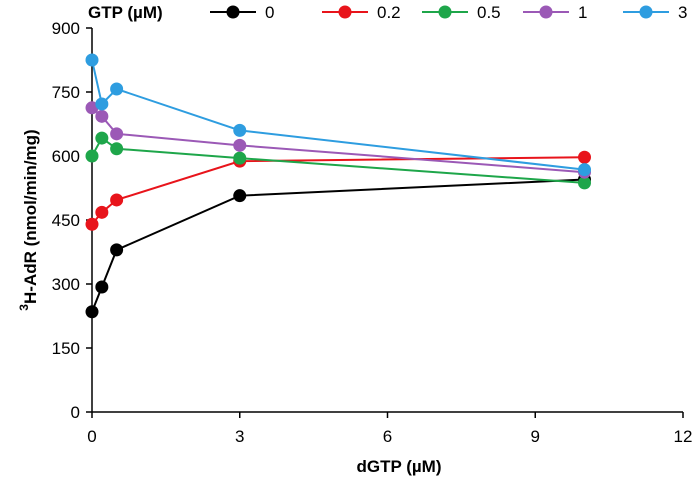 The width and height of the screenshot is (693, 477). What do you see at coordinates (582, 12) in the screenshot?
I see `legend-label: 1` at bounding box center [582, 12].